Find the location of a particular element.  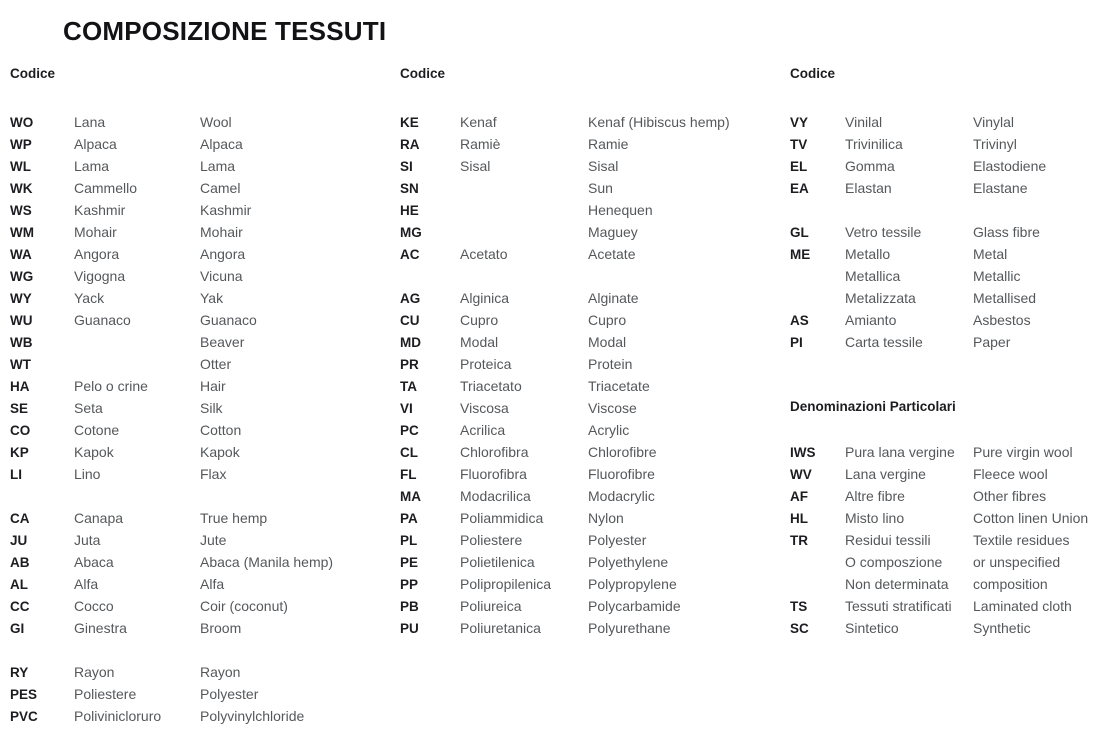

fiber-code: TR is located at coordinates (799, 540).